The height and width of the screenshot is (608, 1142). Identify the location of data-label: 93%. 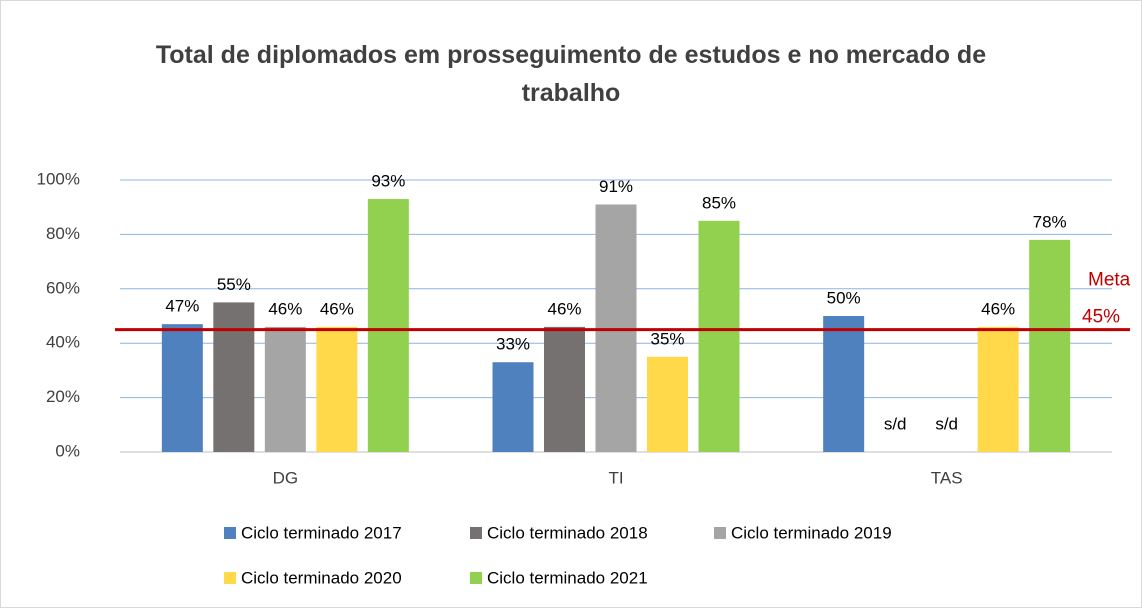
(388, 181).